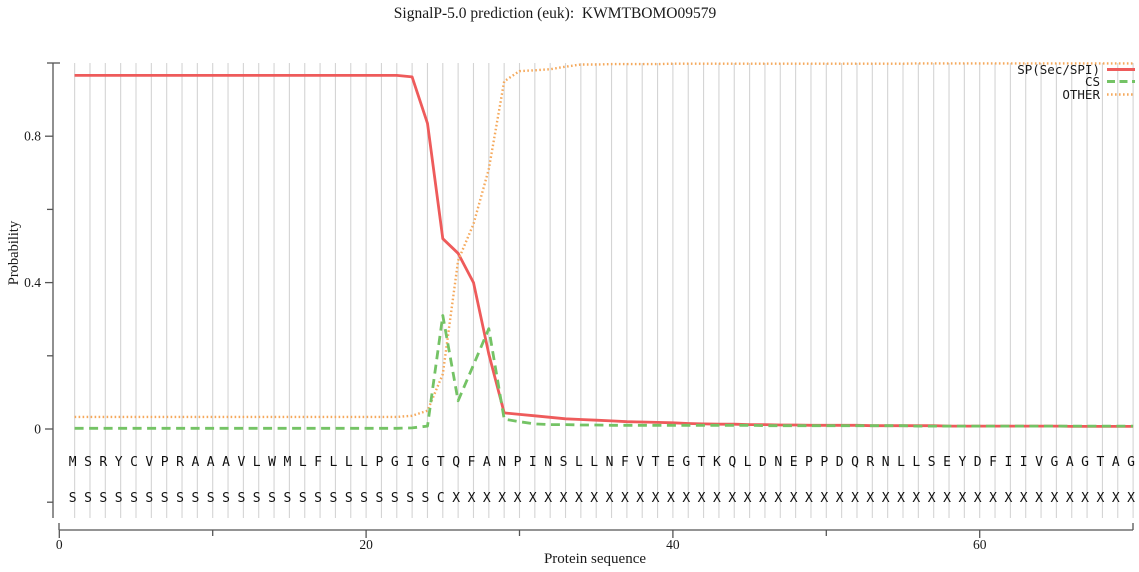 The image size is (1139, 572). What do you see at coordinates (32, 136) in the screenshot?
I see `y-tick-label: 0.8` at bounding box center [32, 136].